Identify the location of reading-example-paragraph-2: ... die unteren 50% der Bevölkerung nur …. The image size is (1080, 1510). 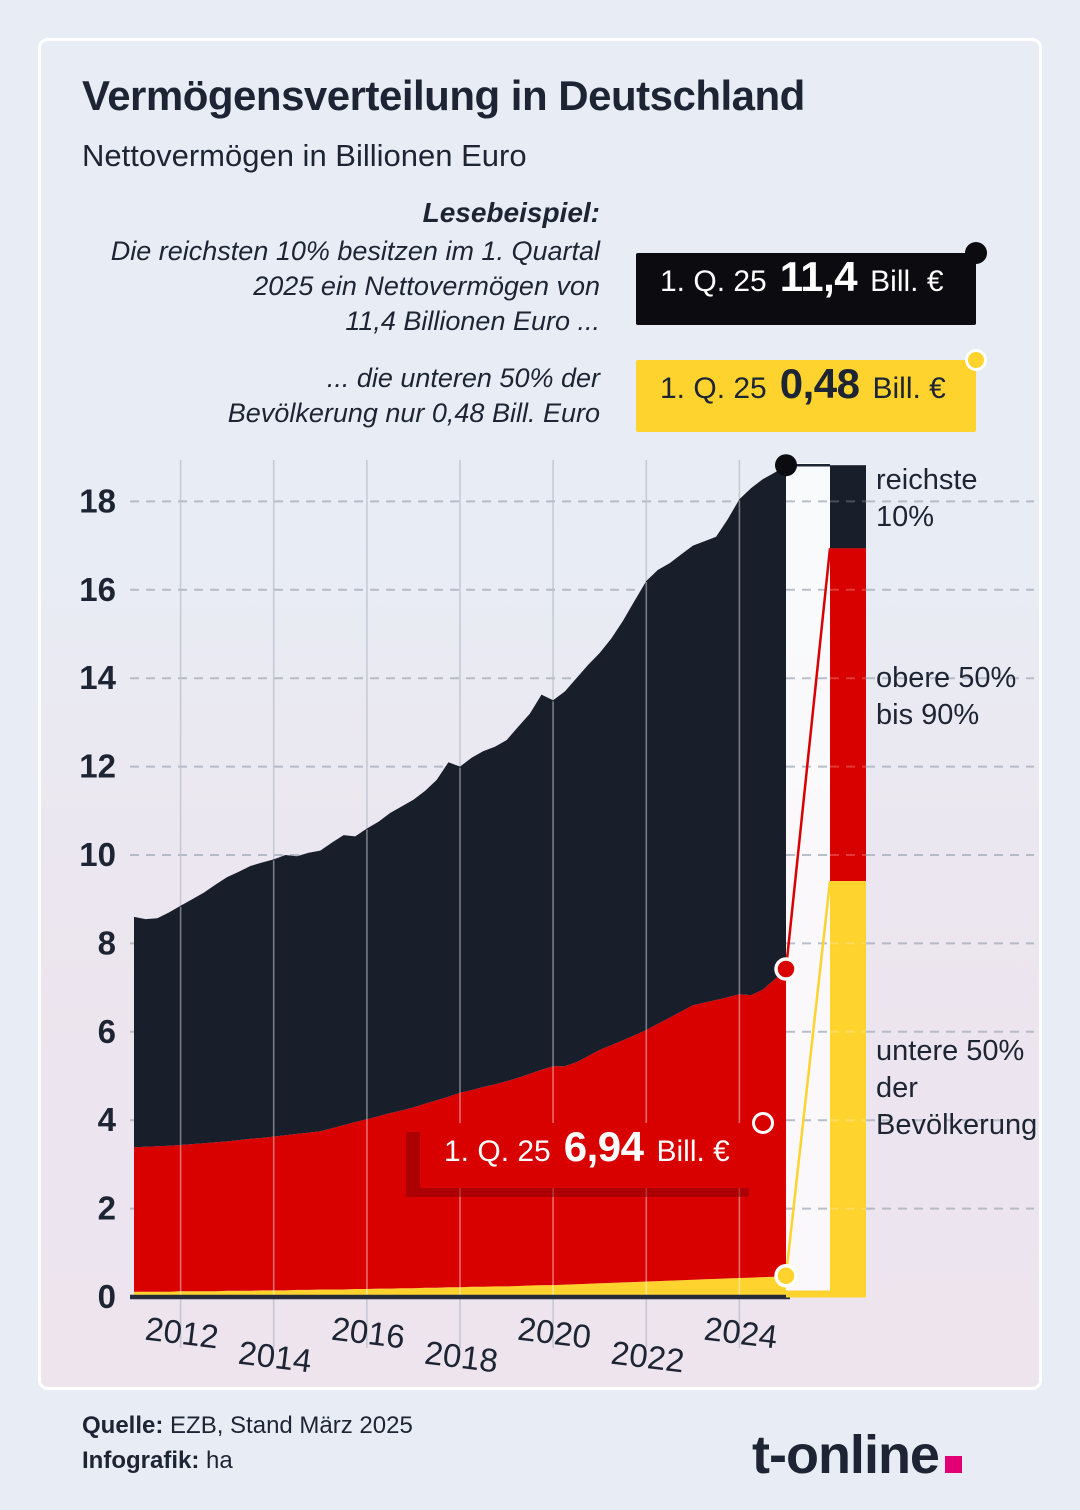
(413, 395).